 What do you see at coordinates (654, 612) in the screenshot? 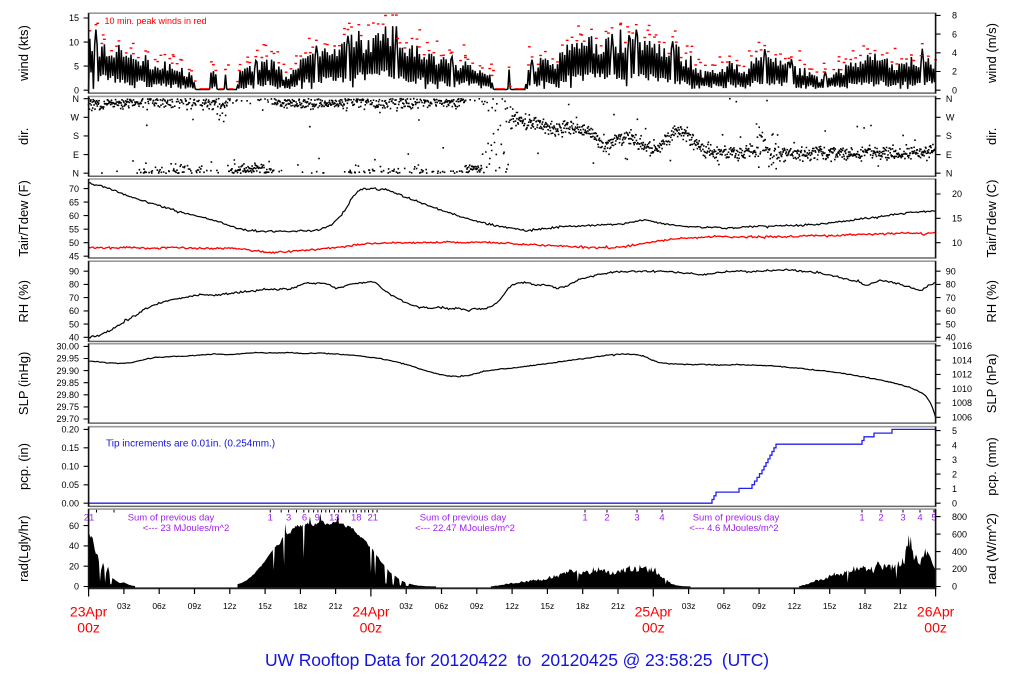
I see `svg-text: 25Apr` at bounding box center [654, 612].